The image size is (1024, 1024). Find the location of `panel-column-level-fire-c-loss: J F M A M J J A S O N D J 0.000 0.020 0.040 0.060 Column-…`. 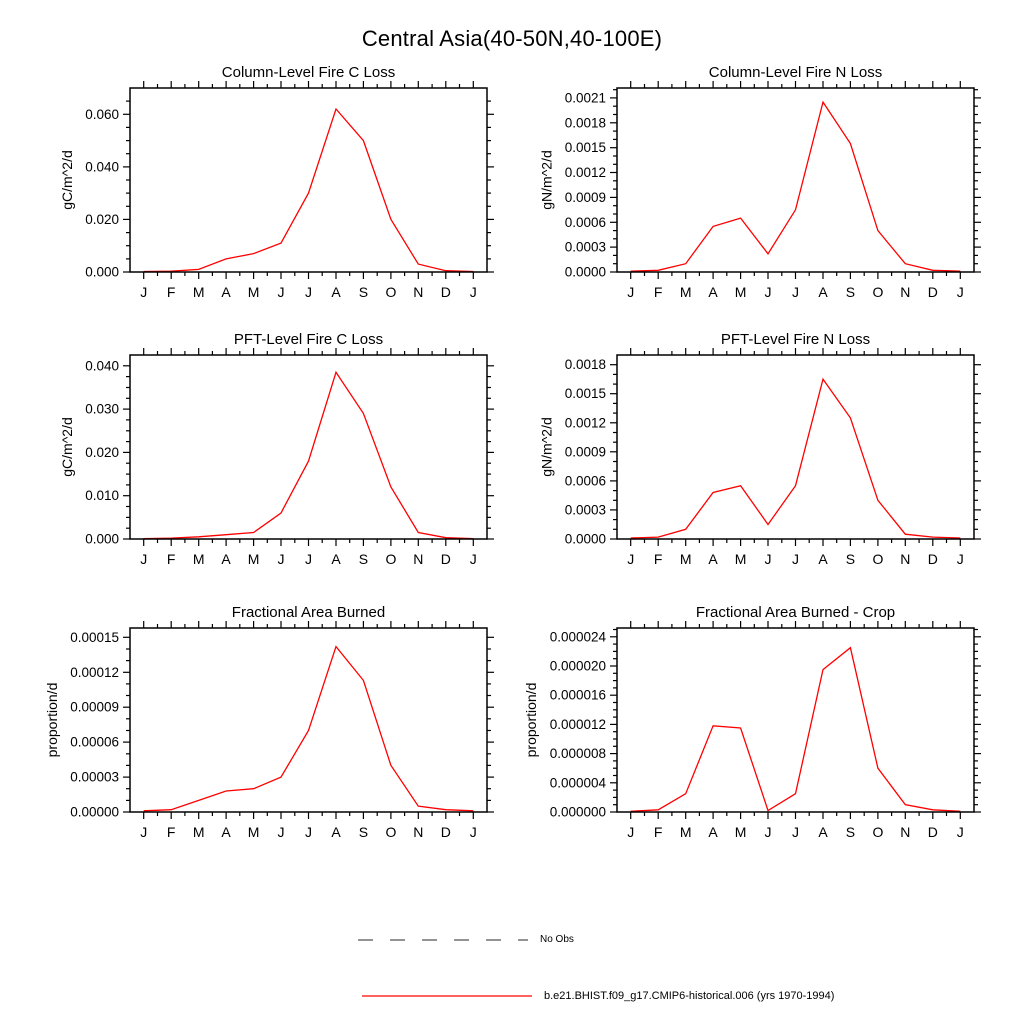

panel-column-level-fire-c-loss: J F M A M J J A S O N D J 0.000 0.020 0.040 0.060 Column-… is located at coordinates (270, 196).